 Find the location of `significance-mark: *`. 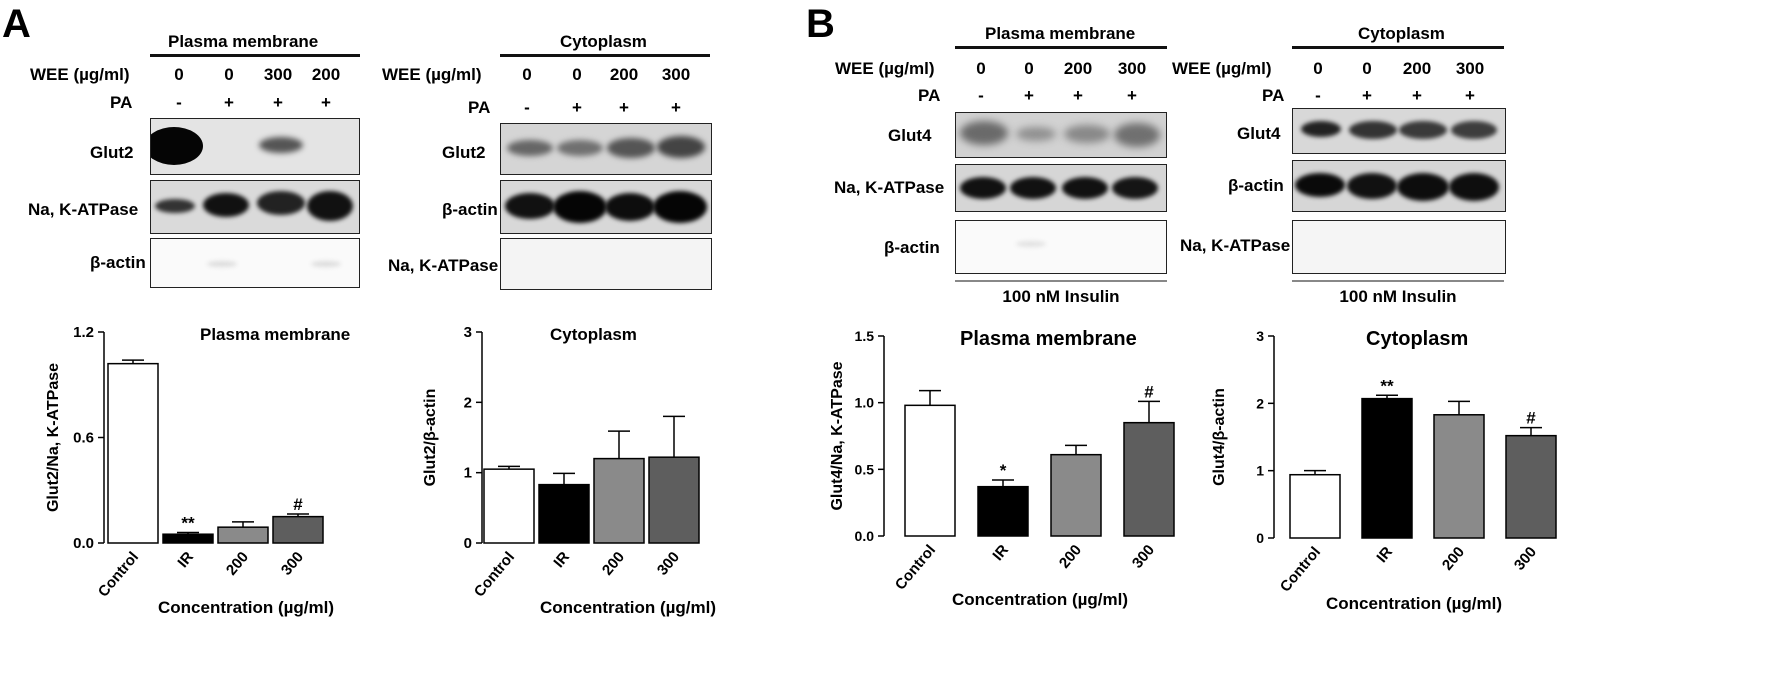

significance-mark: * is located at coordinates (1003, 470).